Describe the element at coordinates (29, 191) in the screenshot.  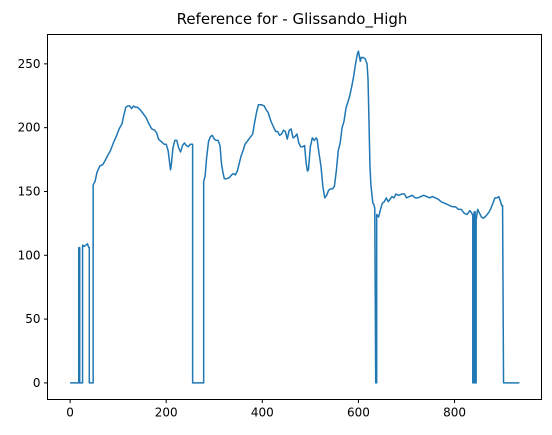
I see `y-tick-label: 150` at that location.